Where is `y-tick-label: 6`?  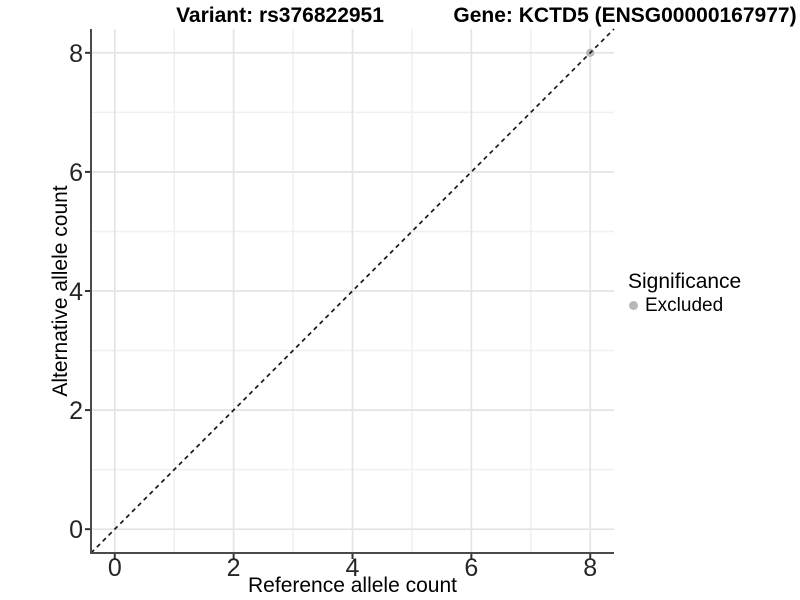 y-tick-label: 6 is located at coordinates (76, 173).